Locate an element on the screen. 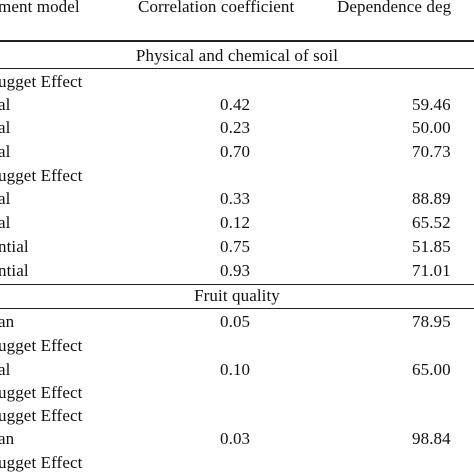  header-rule is located at coordinates (237, 41).